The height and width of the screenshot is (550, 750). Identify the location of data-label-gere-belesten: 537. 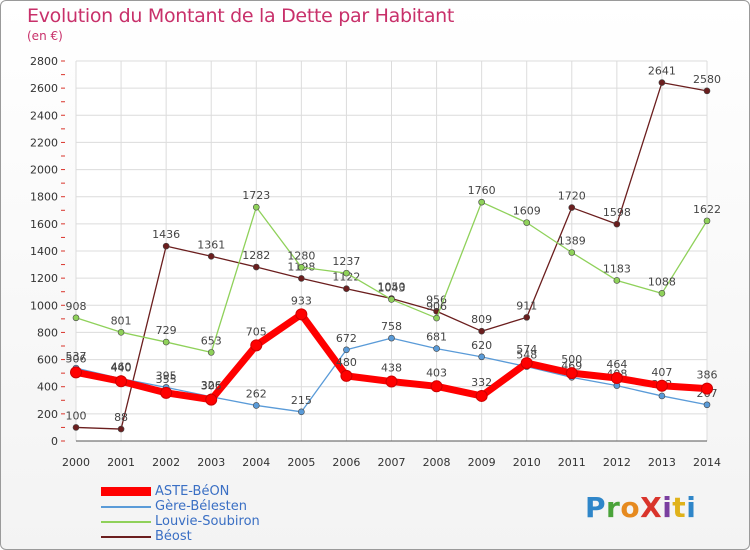
(76, 356).